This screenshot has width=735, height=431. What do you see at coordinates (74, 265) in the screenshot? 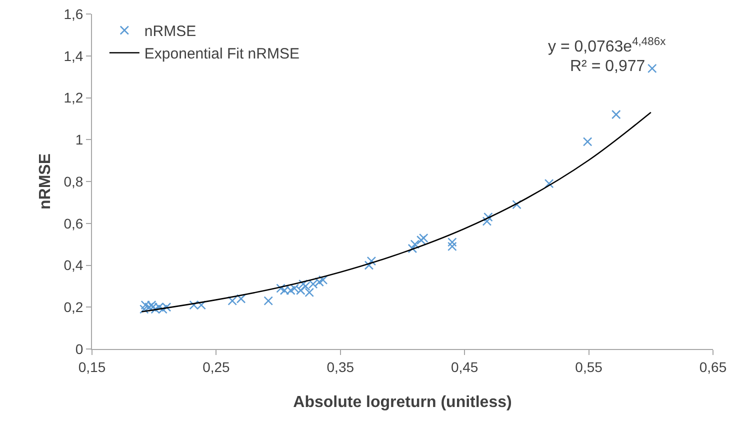
I see `y-tick-label: 0,4` at bounding box center [74, 265].